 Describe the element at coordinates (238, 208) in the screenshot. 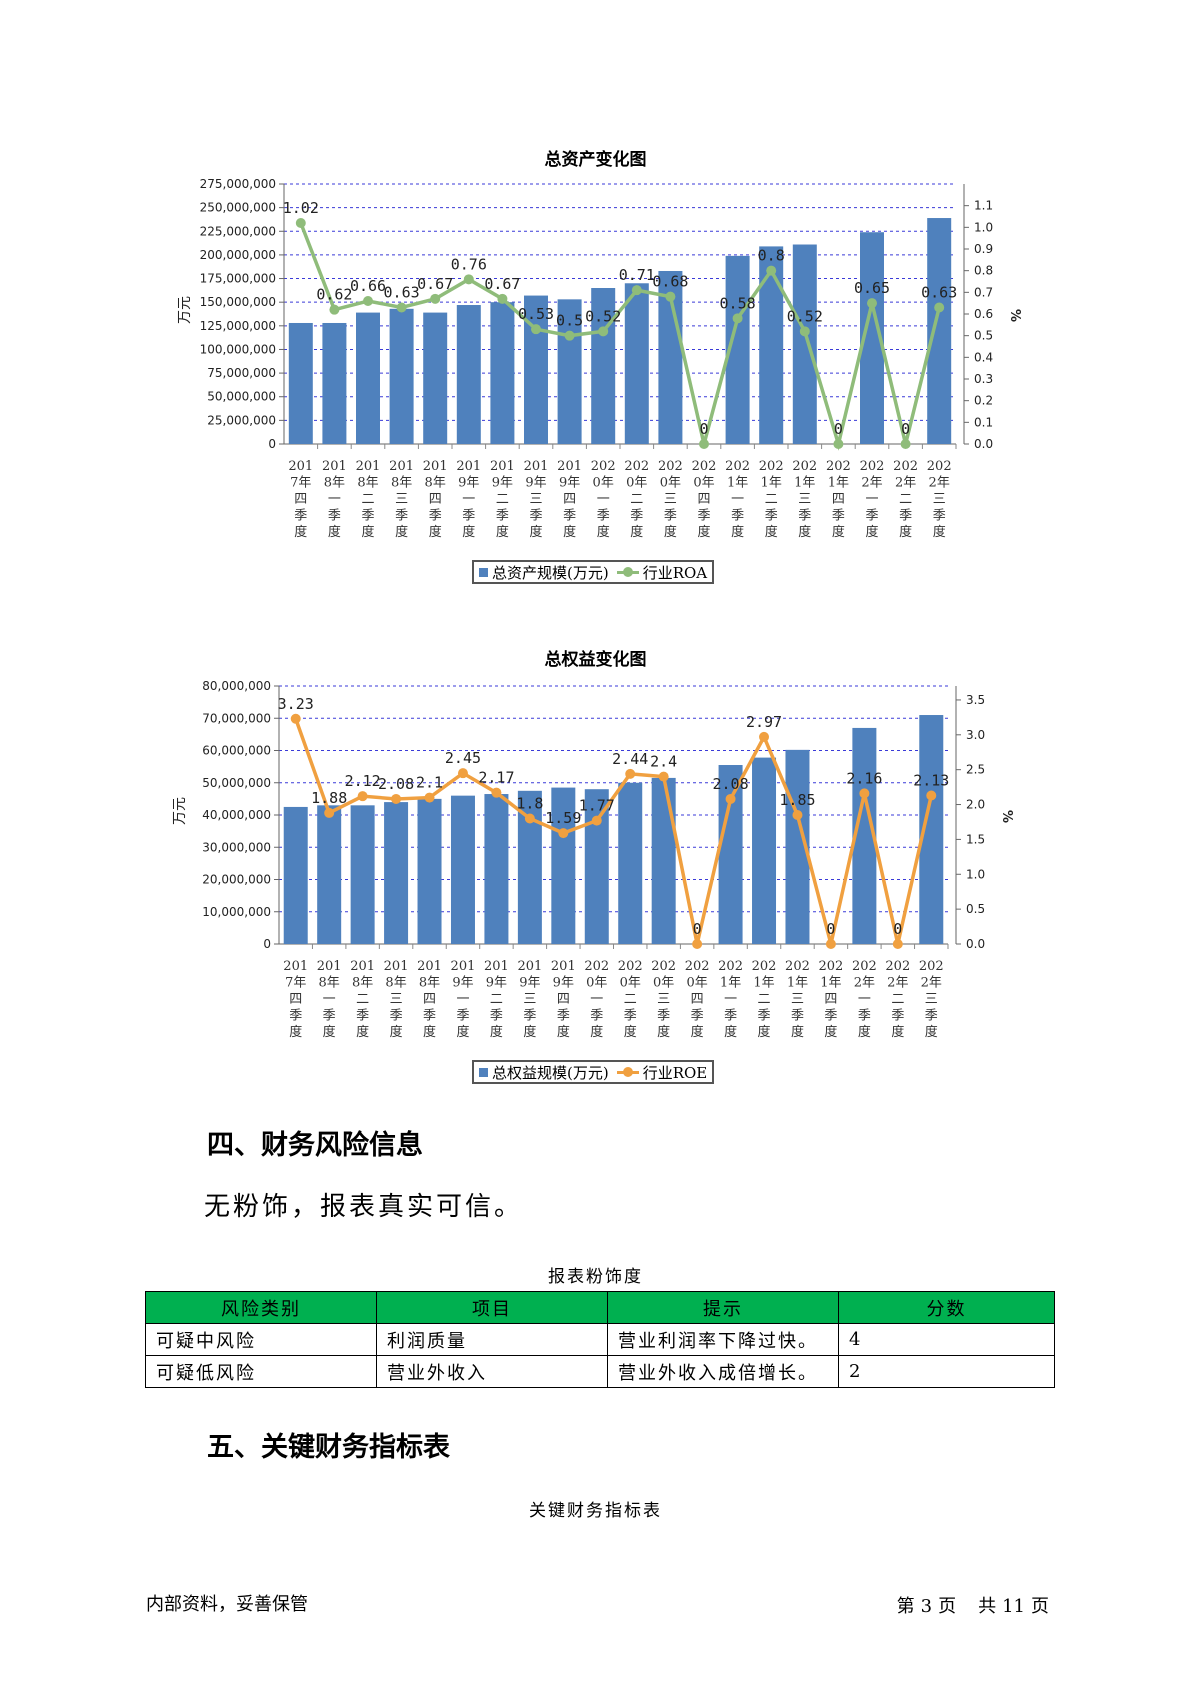

I see `y-tick-label: 250,000,000` at that location.